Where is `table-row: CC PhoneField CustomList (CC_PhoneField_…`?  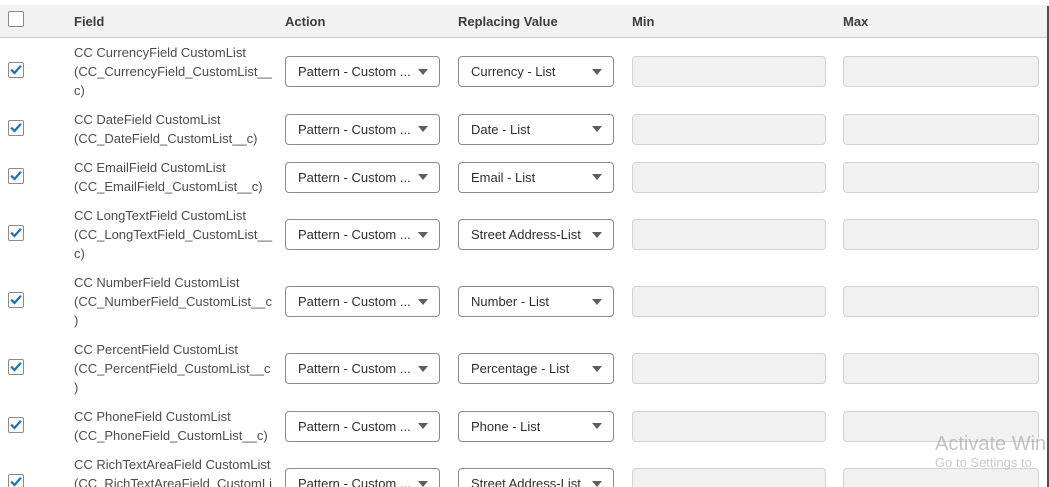 table-row: CC PhoneField CustomList (CC_PhoneField_… is located at coordinates (524, 426).